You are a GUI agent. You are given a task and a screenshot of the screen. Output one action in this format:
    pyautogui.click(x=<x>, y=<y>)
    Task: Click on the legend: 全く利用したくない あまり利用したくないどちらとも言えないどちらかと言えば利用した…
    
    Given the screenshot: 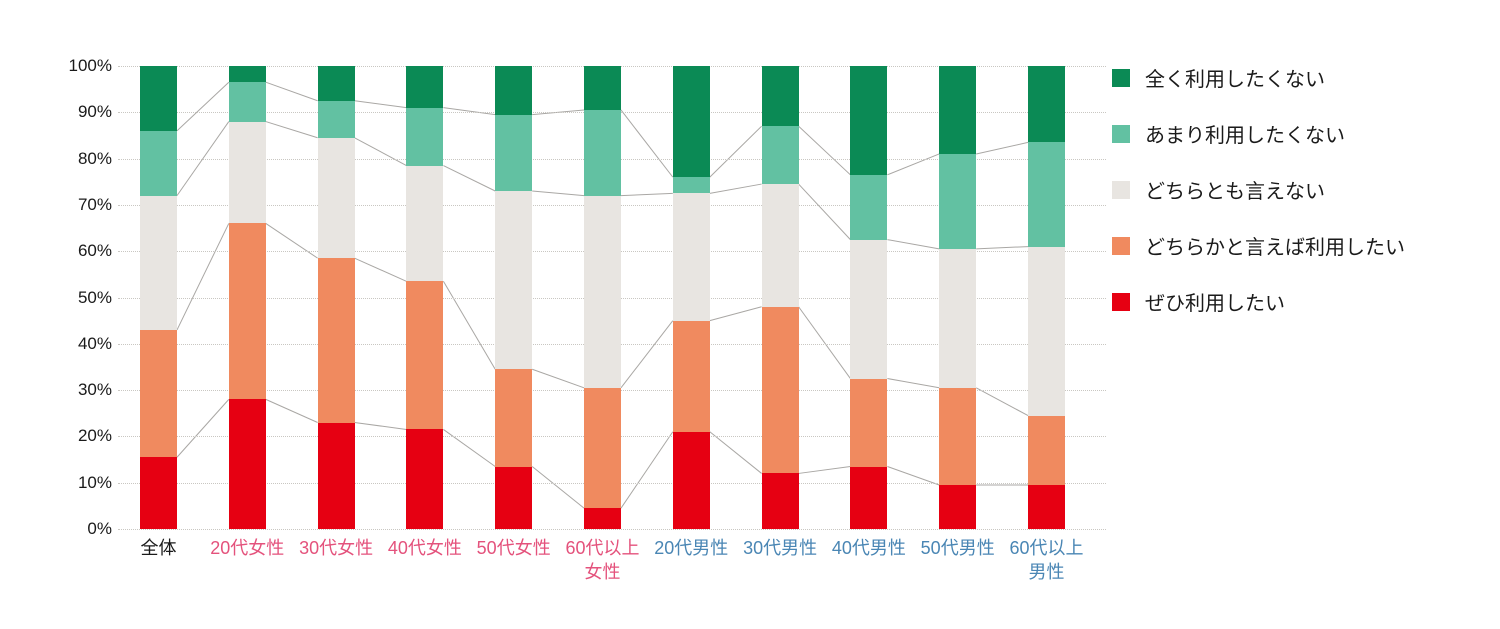 What is the action you would take?
    pyautogui.click(x=1258, y=189)
    